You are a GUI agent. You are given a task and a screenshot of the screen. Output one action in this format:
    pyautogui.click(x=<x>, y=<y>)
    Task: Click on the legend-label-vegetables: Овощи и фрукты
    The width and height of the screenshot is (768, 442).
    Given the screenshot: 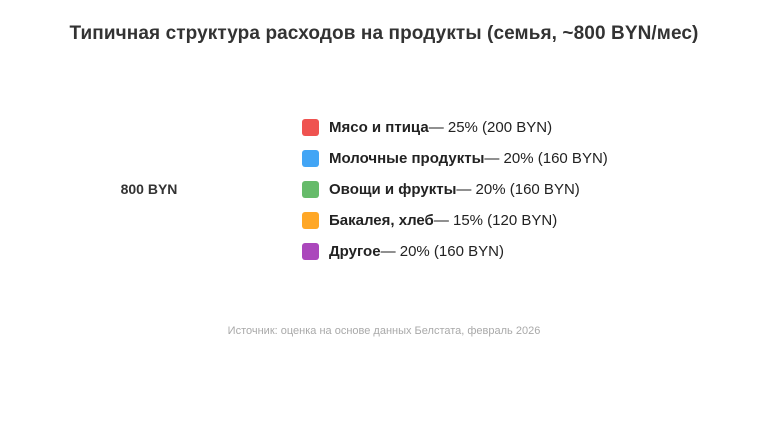 What is the action you would take?
    pyautogui.click(x=393, y=189)
    